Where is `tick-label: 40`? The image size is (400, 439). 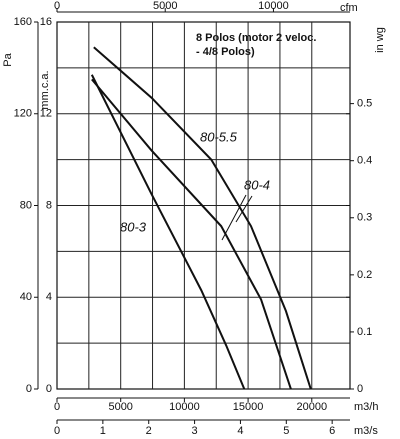
tick-label: 40 is located at coordinates (26, 297).